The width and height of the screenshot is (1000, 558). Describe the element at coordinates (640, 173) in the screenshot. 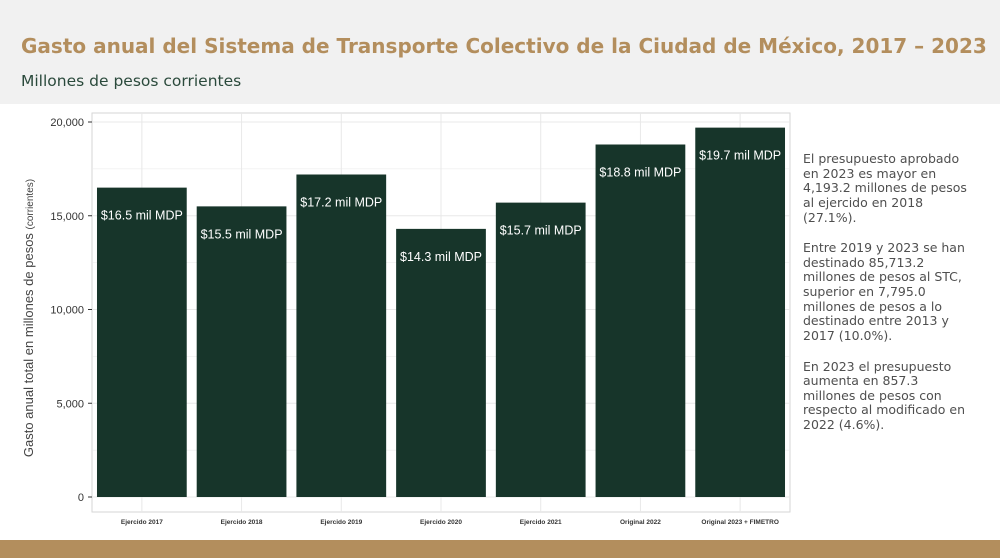

I see `bar-data-label: $18.8 mil MDP` at that location.